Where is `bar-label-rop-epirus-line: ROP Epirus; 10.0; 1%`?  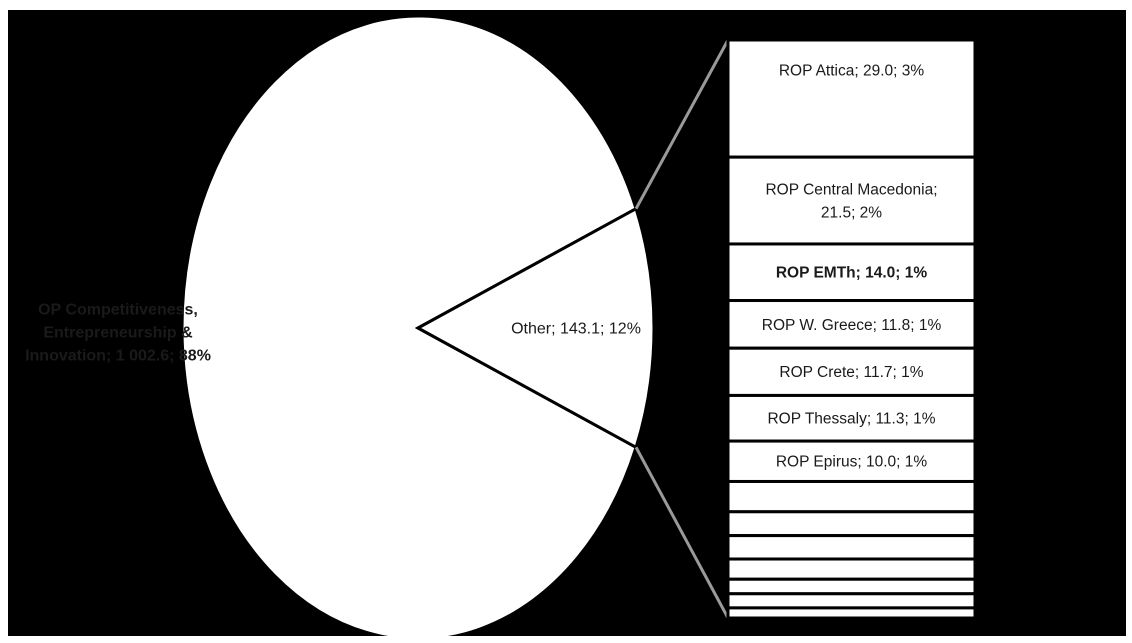
bar-label-rop-epirus-line: ROP Epirus; 10.0; 1% is located at coordinates (852, 462).